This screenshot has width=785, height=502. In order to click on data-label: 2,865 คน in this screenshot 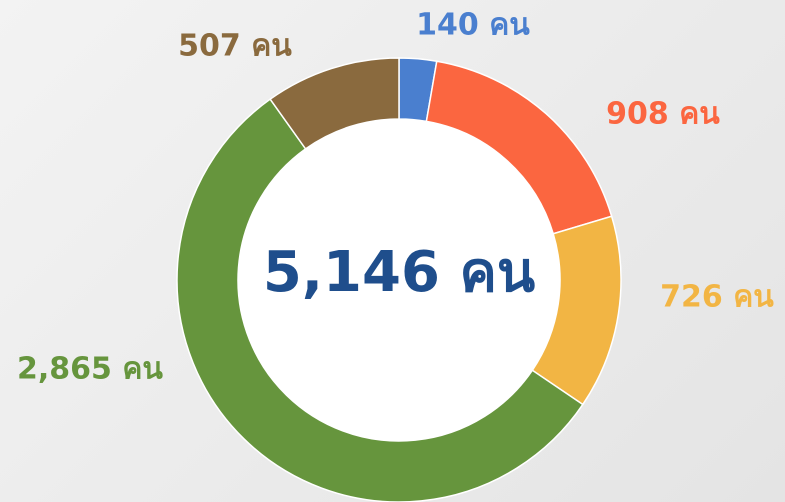, I will do `click(90, 369)`.